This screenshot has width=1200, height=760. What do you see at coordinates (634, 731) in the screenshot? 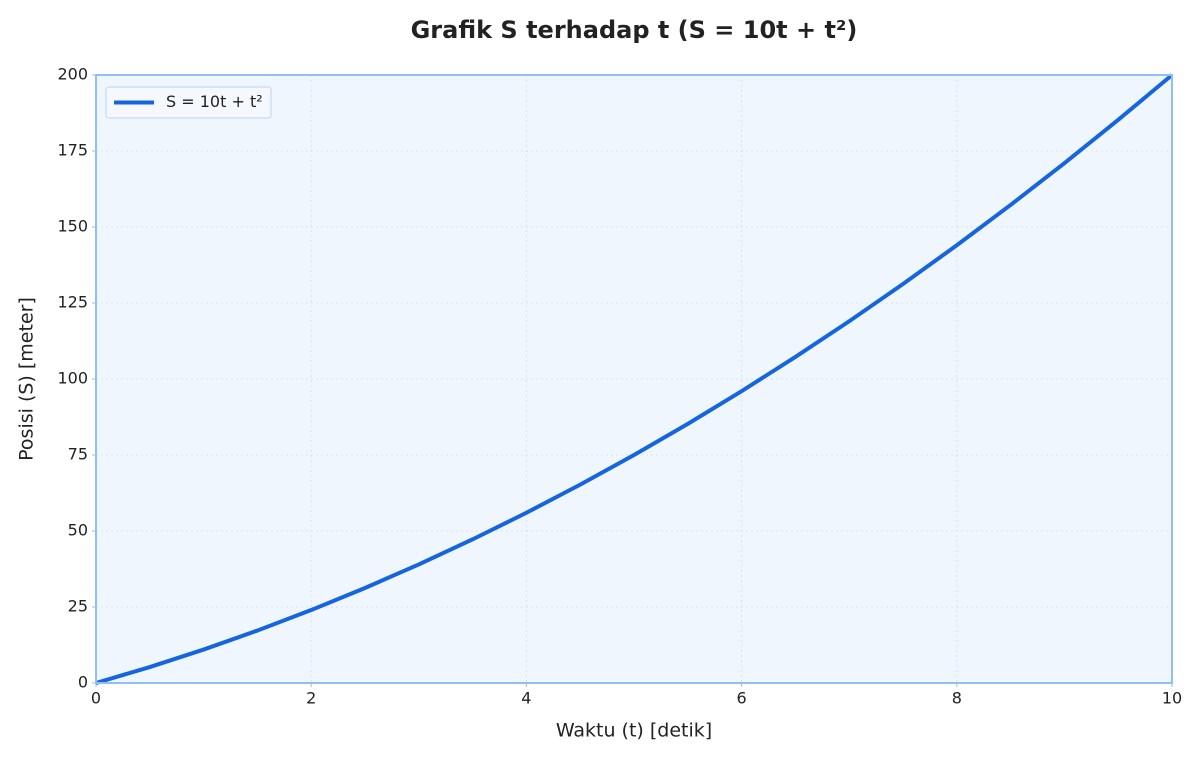
I see `x-axis-label: Waktu (t) [detik]` at bounding box center [634, 731].